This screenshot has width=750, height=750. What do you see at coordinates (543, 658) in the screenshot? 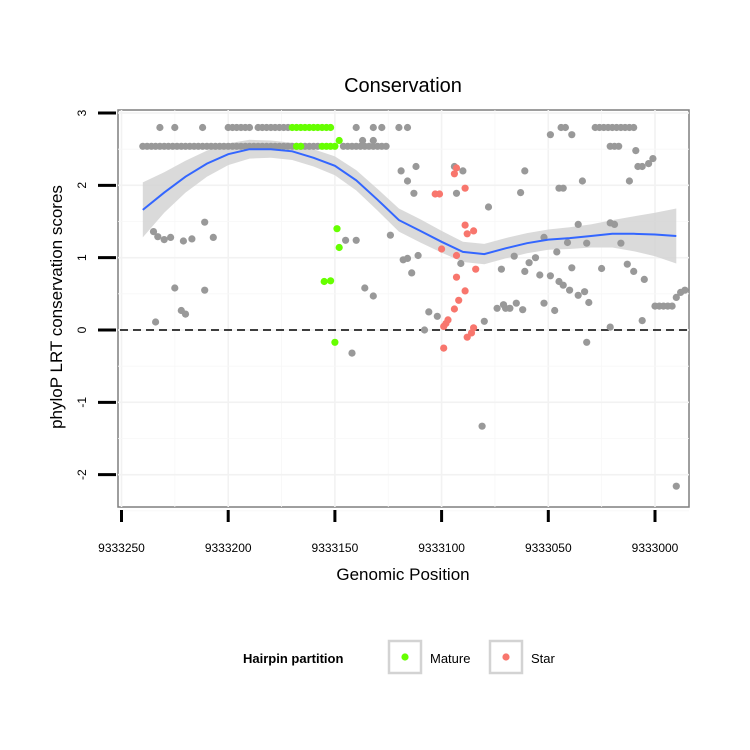
I see `legend-label-star: Star` at bounding box center [543, 658].